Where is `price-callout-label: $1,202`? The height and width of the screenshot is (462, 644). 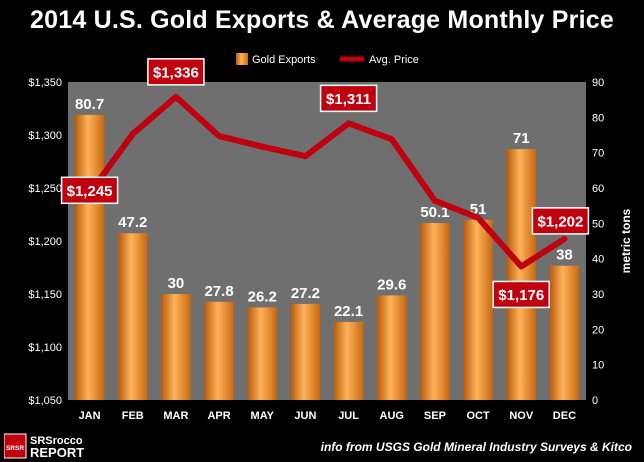 price-callout-label: $1,202 is located at coordinates (560, 221).